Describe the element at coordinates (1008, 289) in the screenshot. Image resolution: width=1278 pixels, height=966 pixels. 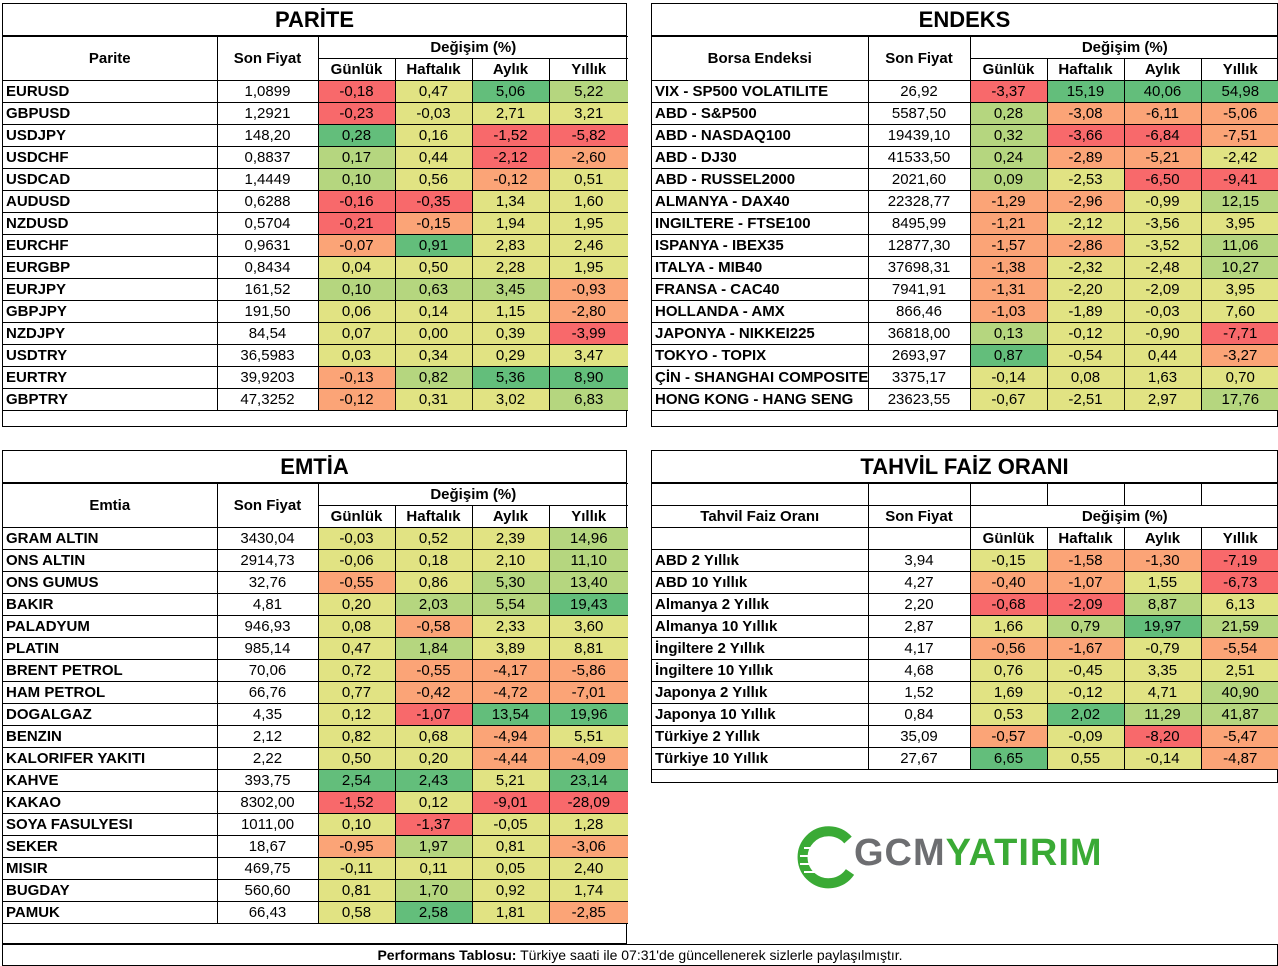
I see `daily-change: -1,31` at that location.